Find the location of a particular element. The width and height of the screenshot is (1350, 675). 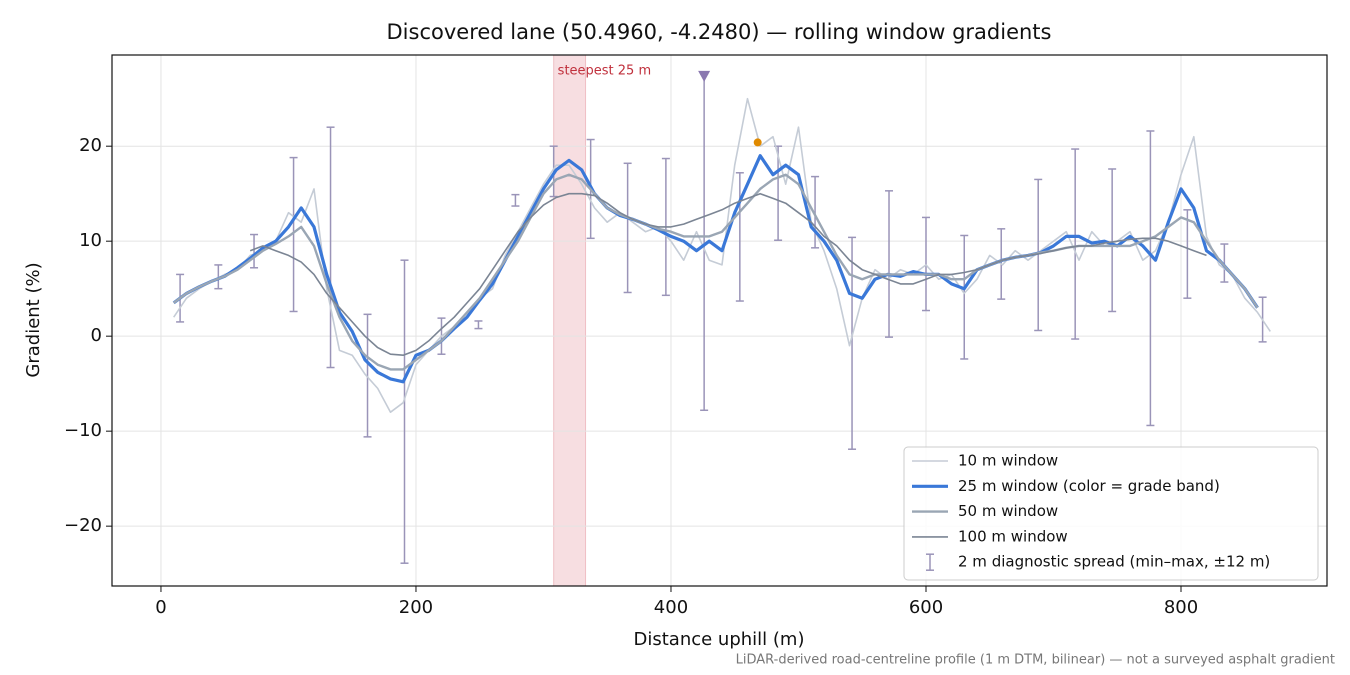

x-tick-label: 200 is located at coordinates (416, 607).